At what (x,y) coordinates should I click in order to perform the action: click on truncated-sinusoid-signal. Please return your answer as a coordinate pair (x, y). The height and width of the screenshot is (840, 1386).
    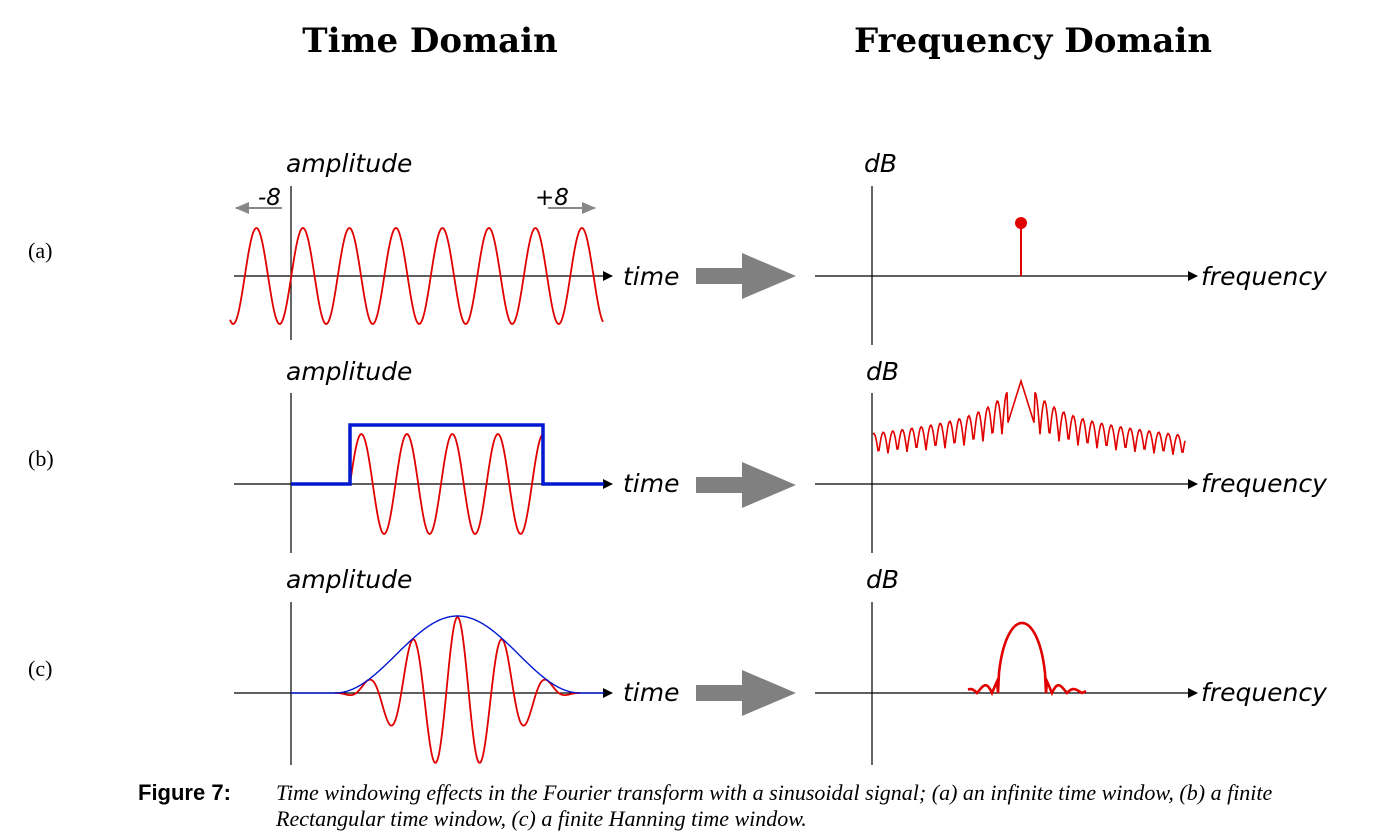
    Looking at the image, I should click on (446, 484).